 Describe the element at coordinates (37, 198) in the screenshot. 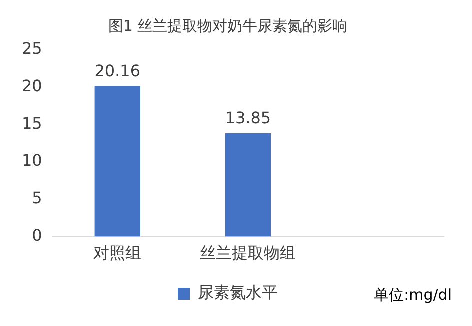

I see `y-tick-label: 5` at that location.